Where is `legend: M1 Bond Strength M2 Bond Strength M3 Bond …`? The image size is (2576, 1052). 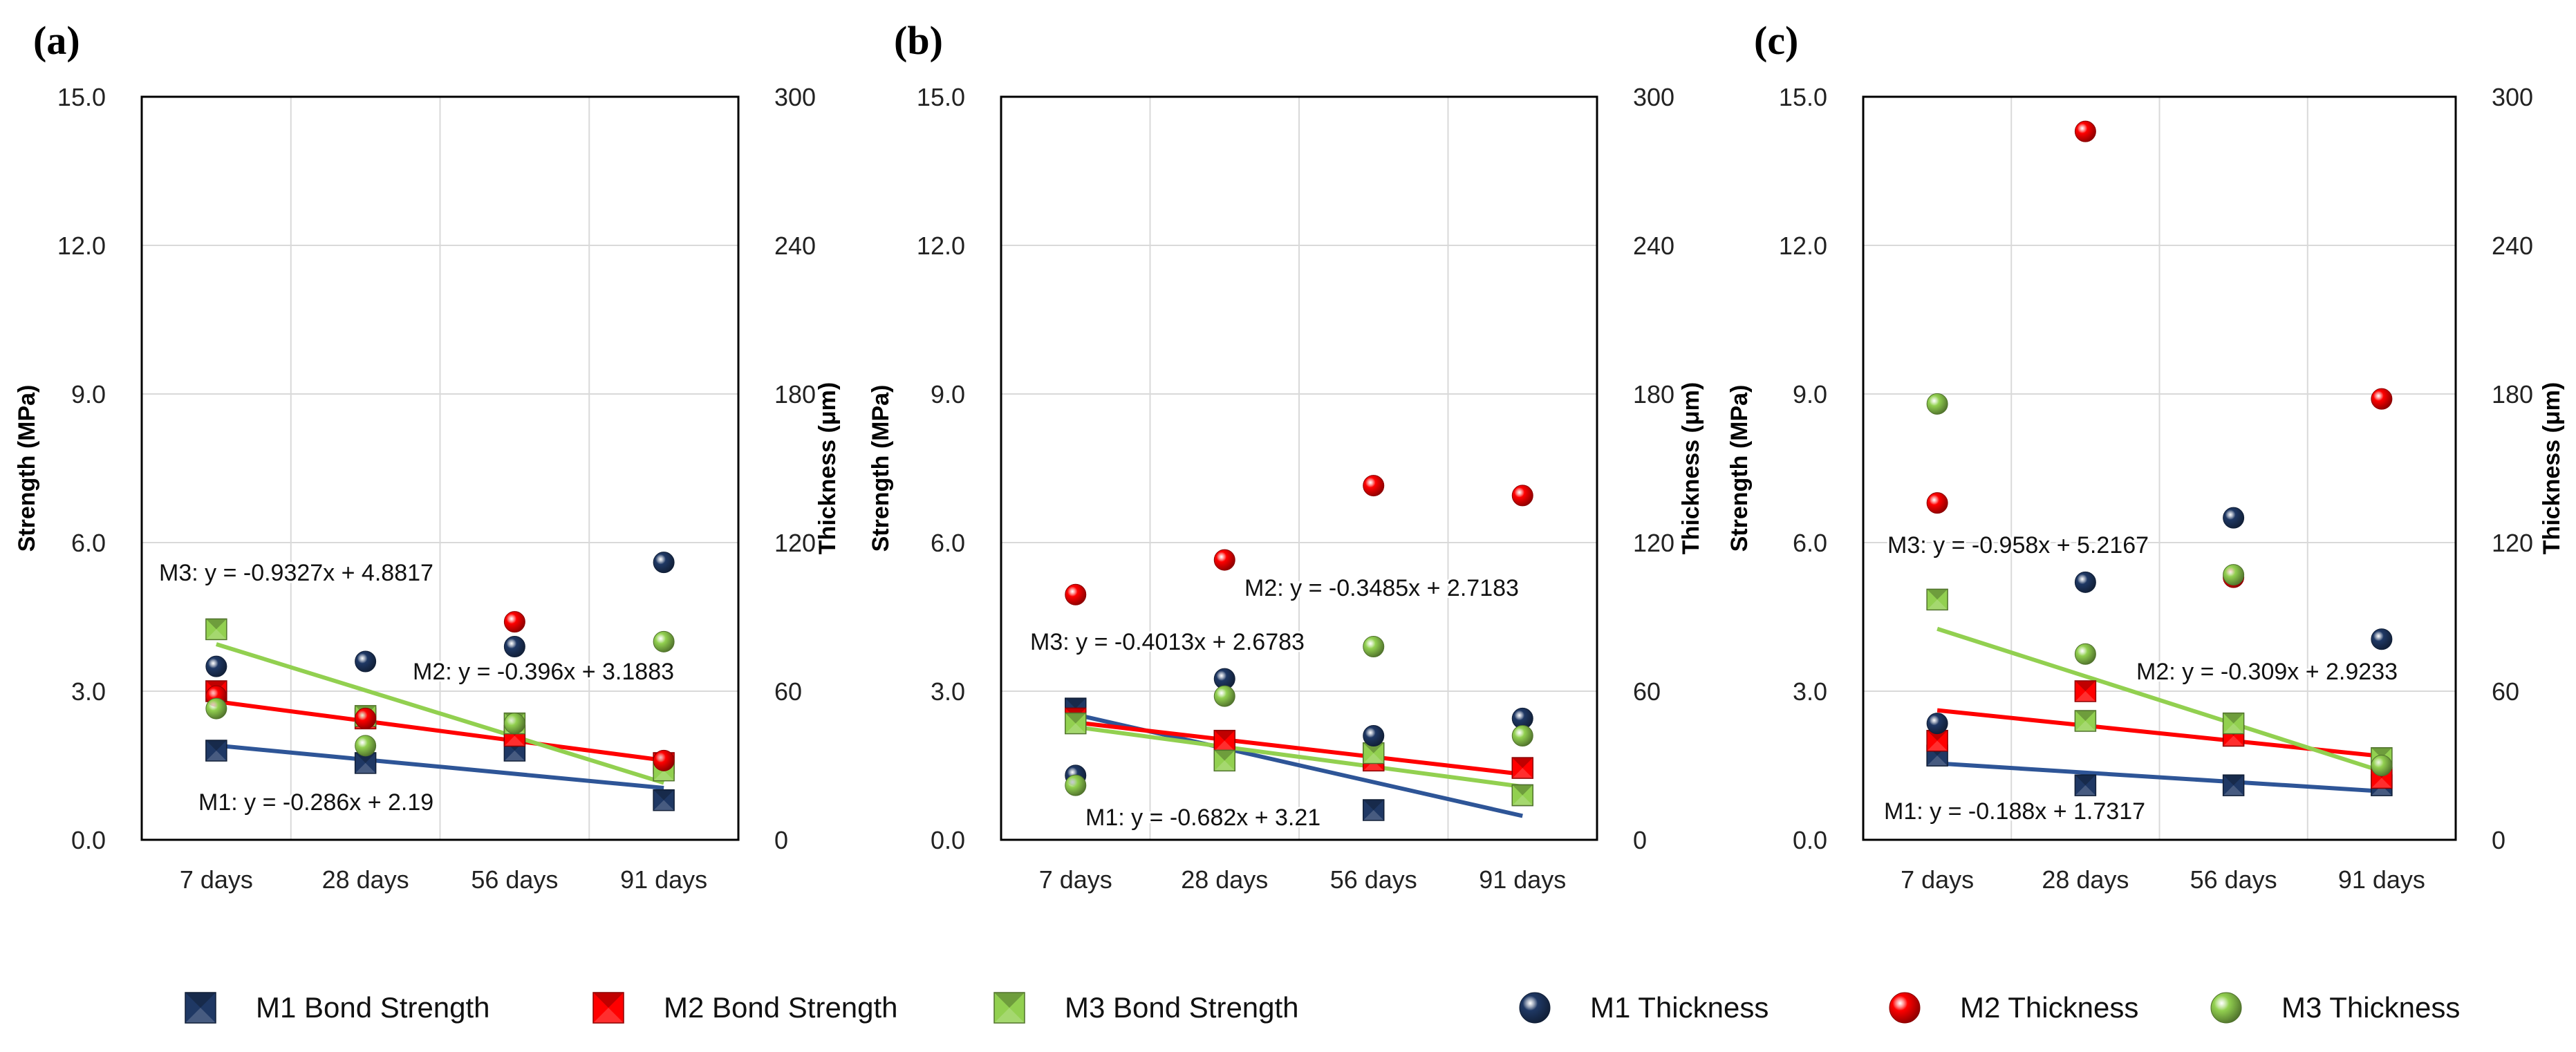
legend: M1 Bond Strength M2 Bond Strength M3 Bond … is located at coordinates (1322, 1008).